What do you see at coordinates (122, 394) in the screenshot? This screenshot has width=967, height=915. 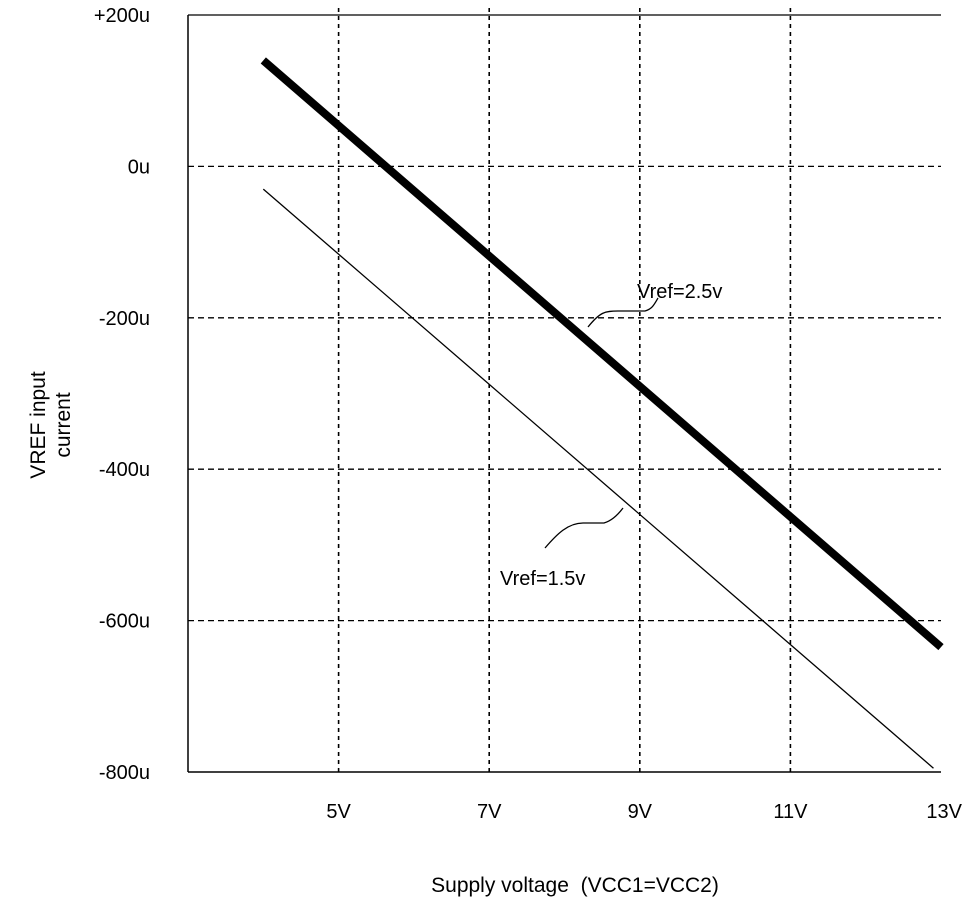 I see `y-tick-labels: +200u 0u -200u -400u -600u -800u` at bounding box center [122, 394].